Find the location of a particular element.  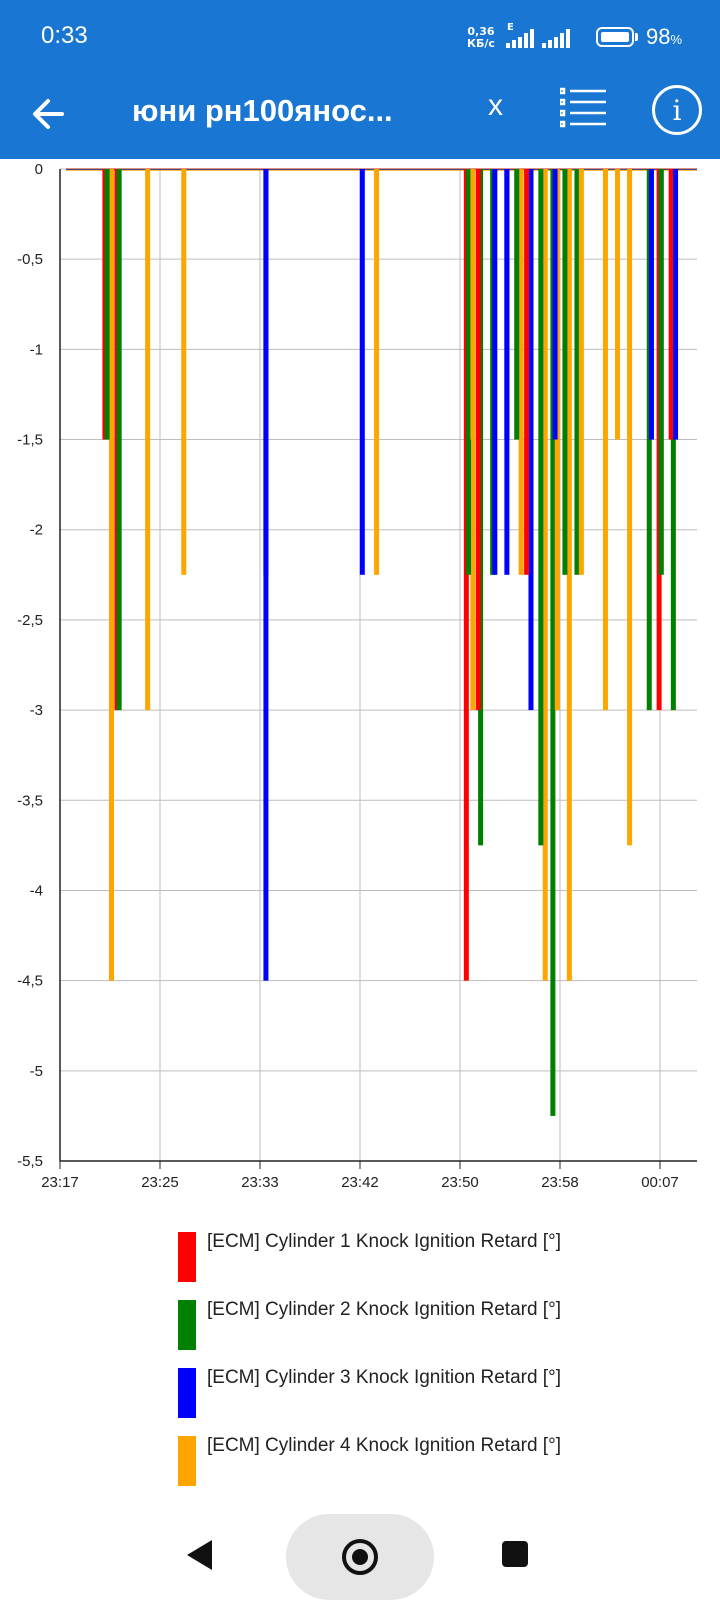

x-tick-label: 23:58 is located at coordinates (560, 1182).